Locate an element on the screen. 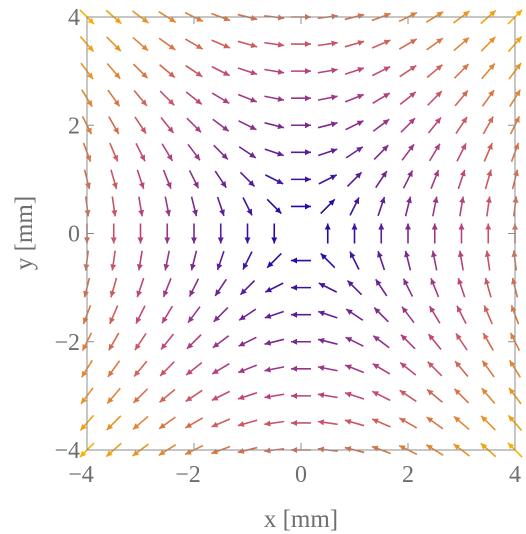  y-axis-title: y [mm] is located at coordinates (24, 233).